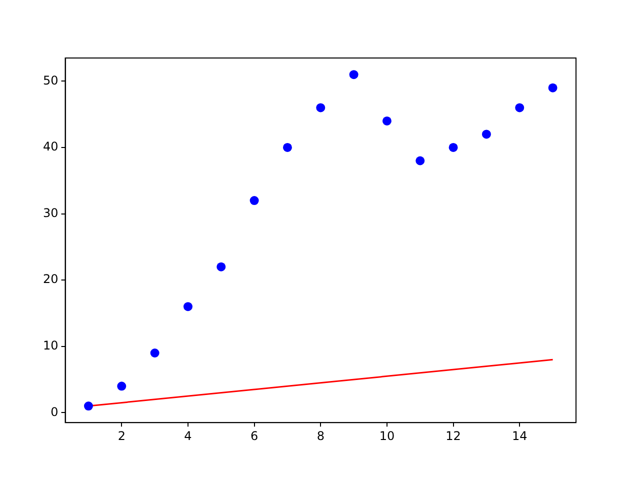  Describe the element at coordinates (50, 279) in the screenshot. I see `y-tick-label: 20` at that location.